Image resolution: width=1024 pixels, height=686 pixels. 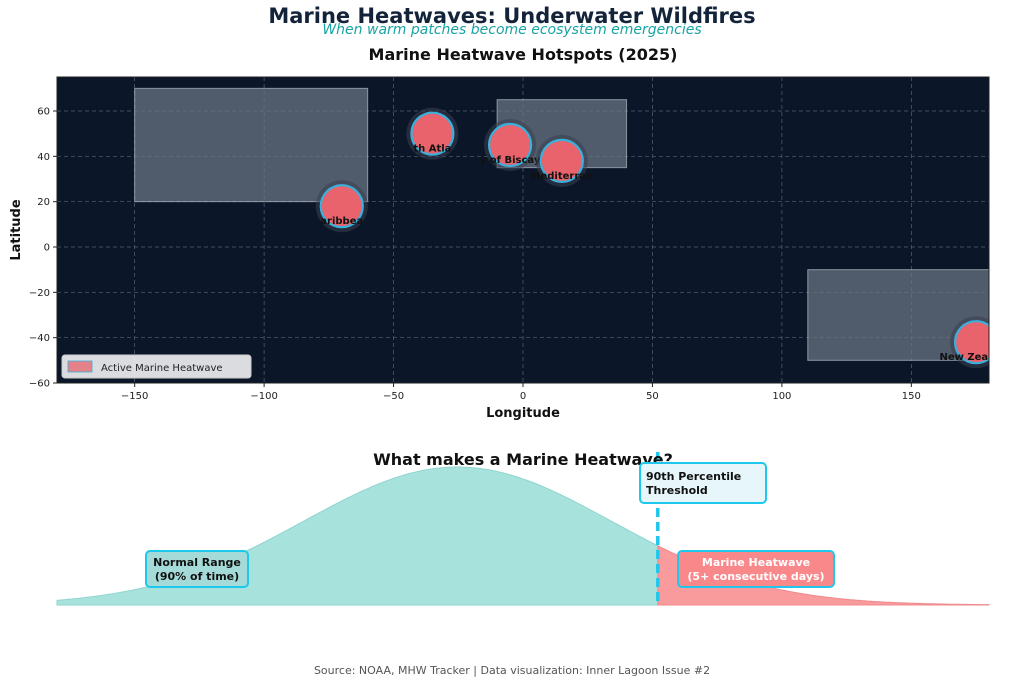 What do you see at coordinates (43, 112) in the screenshot?
I see `y-tick-label: 60` at bounding box center [43, 112].